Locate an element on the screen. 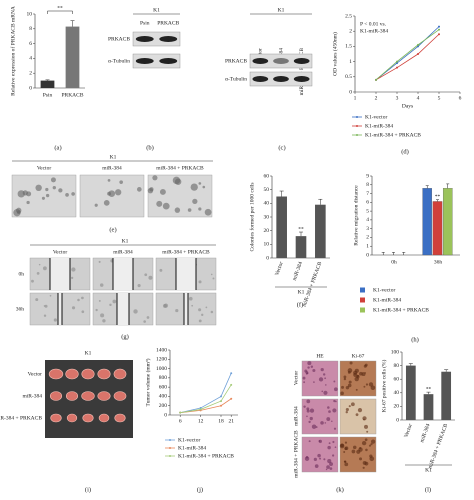  x-tick-label: 2 is located at coordinates (376, 98).